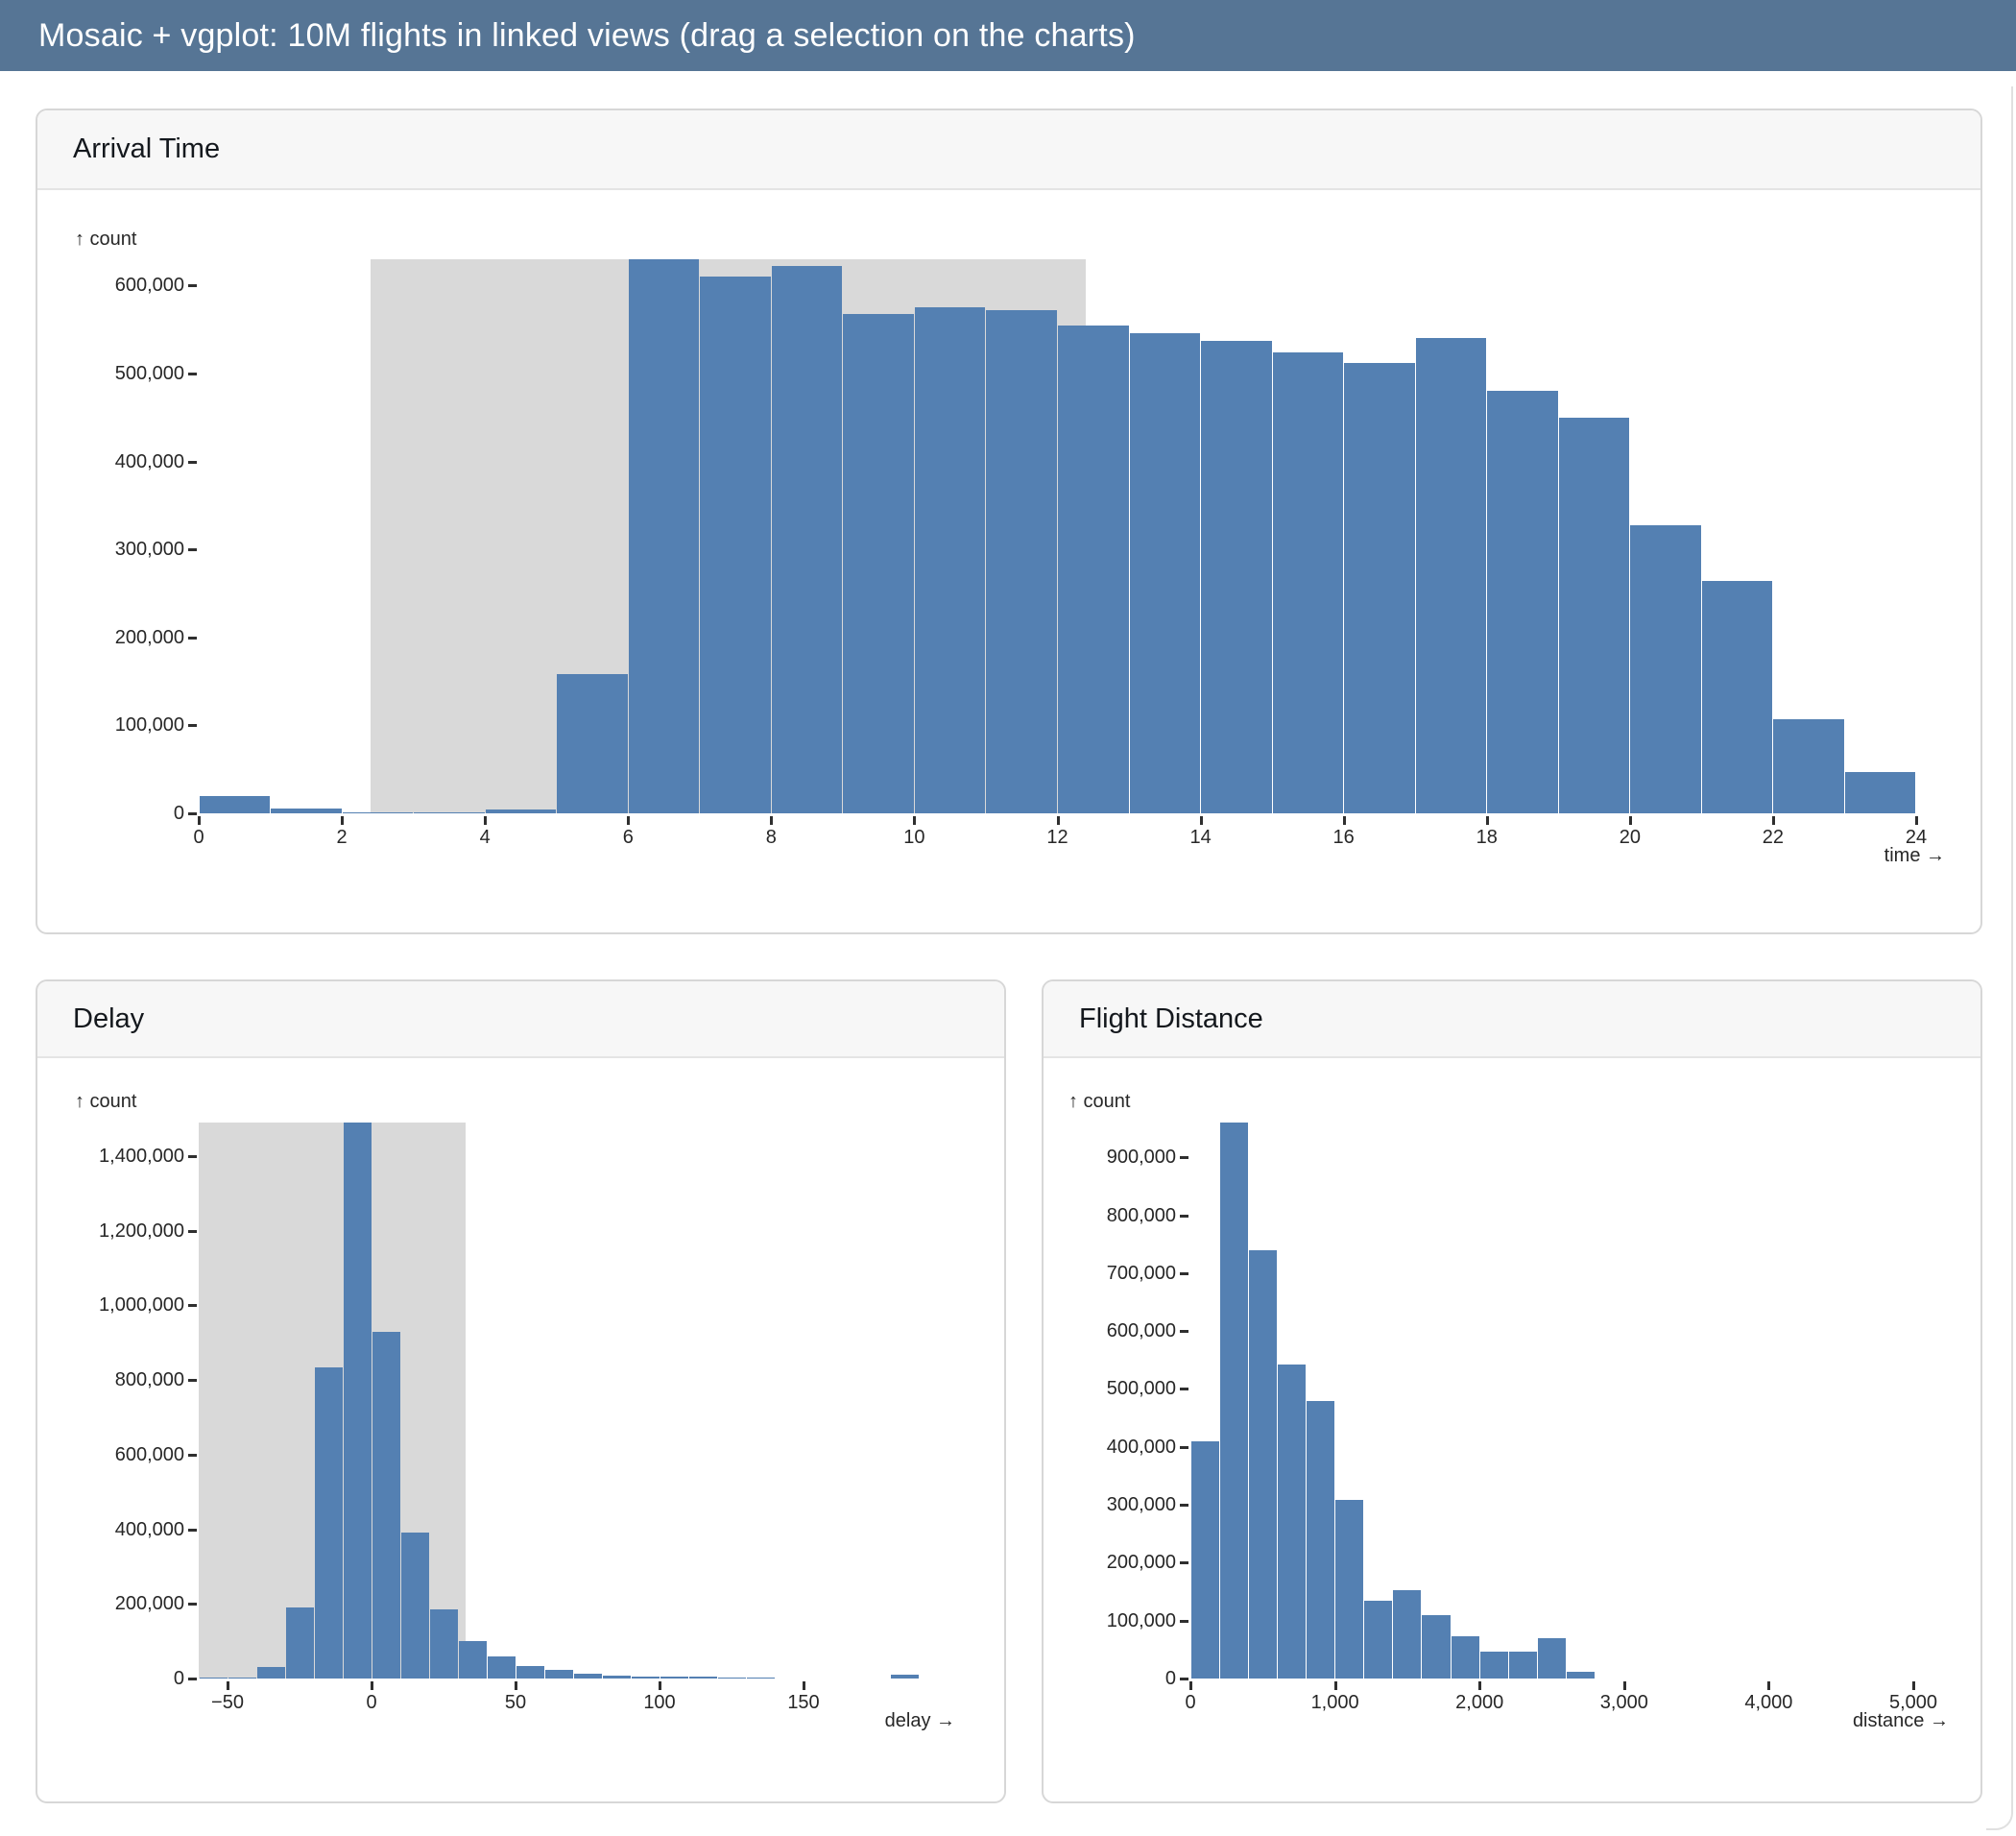 This screenshot has width=2016, height=1836. What do you see at coordinates (920, 1720) in the screenshot?
I see `delay-x-axis-label: delay →` at bounding box center [920, 1720].